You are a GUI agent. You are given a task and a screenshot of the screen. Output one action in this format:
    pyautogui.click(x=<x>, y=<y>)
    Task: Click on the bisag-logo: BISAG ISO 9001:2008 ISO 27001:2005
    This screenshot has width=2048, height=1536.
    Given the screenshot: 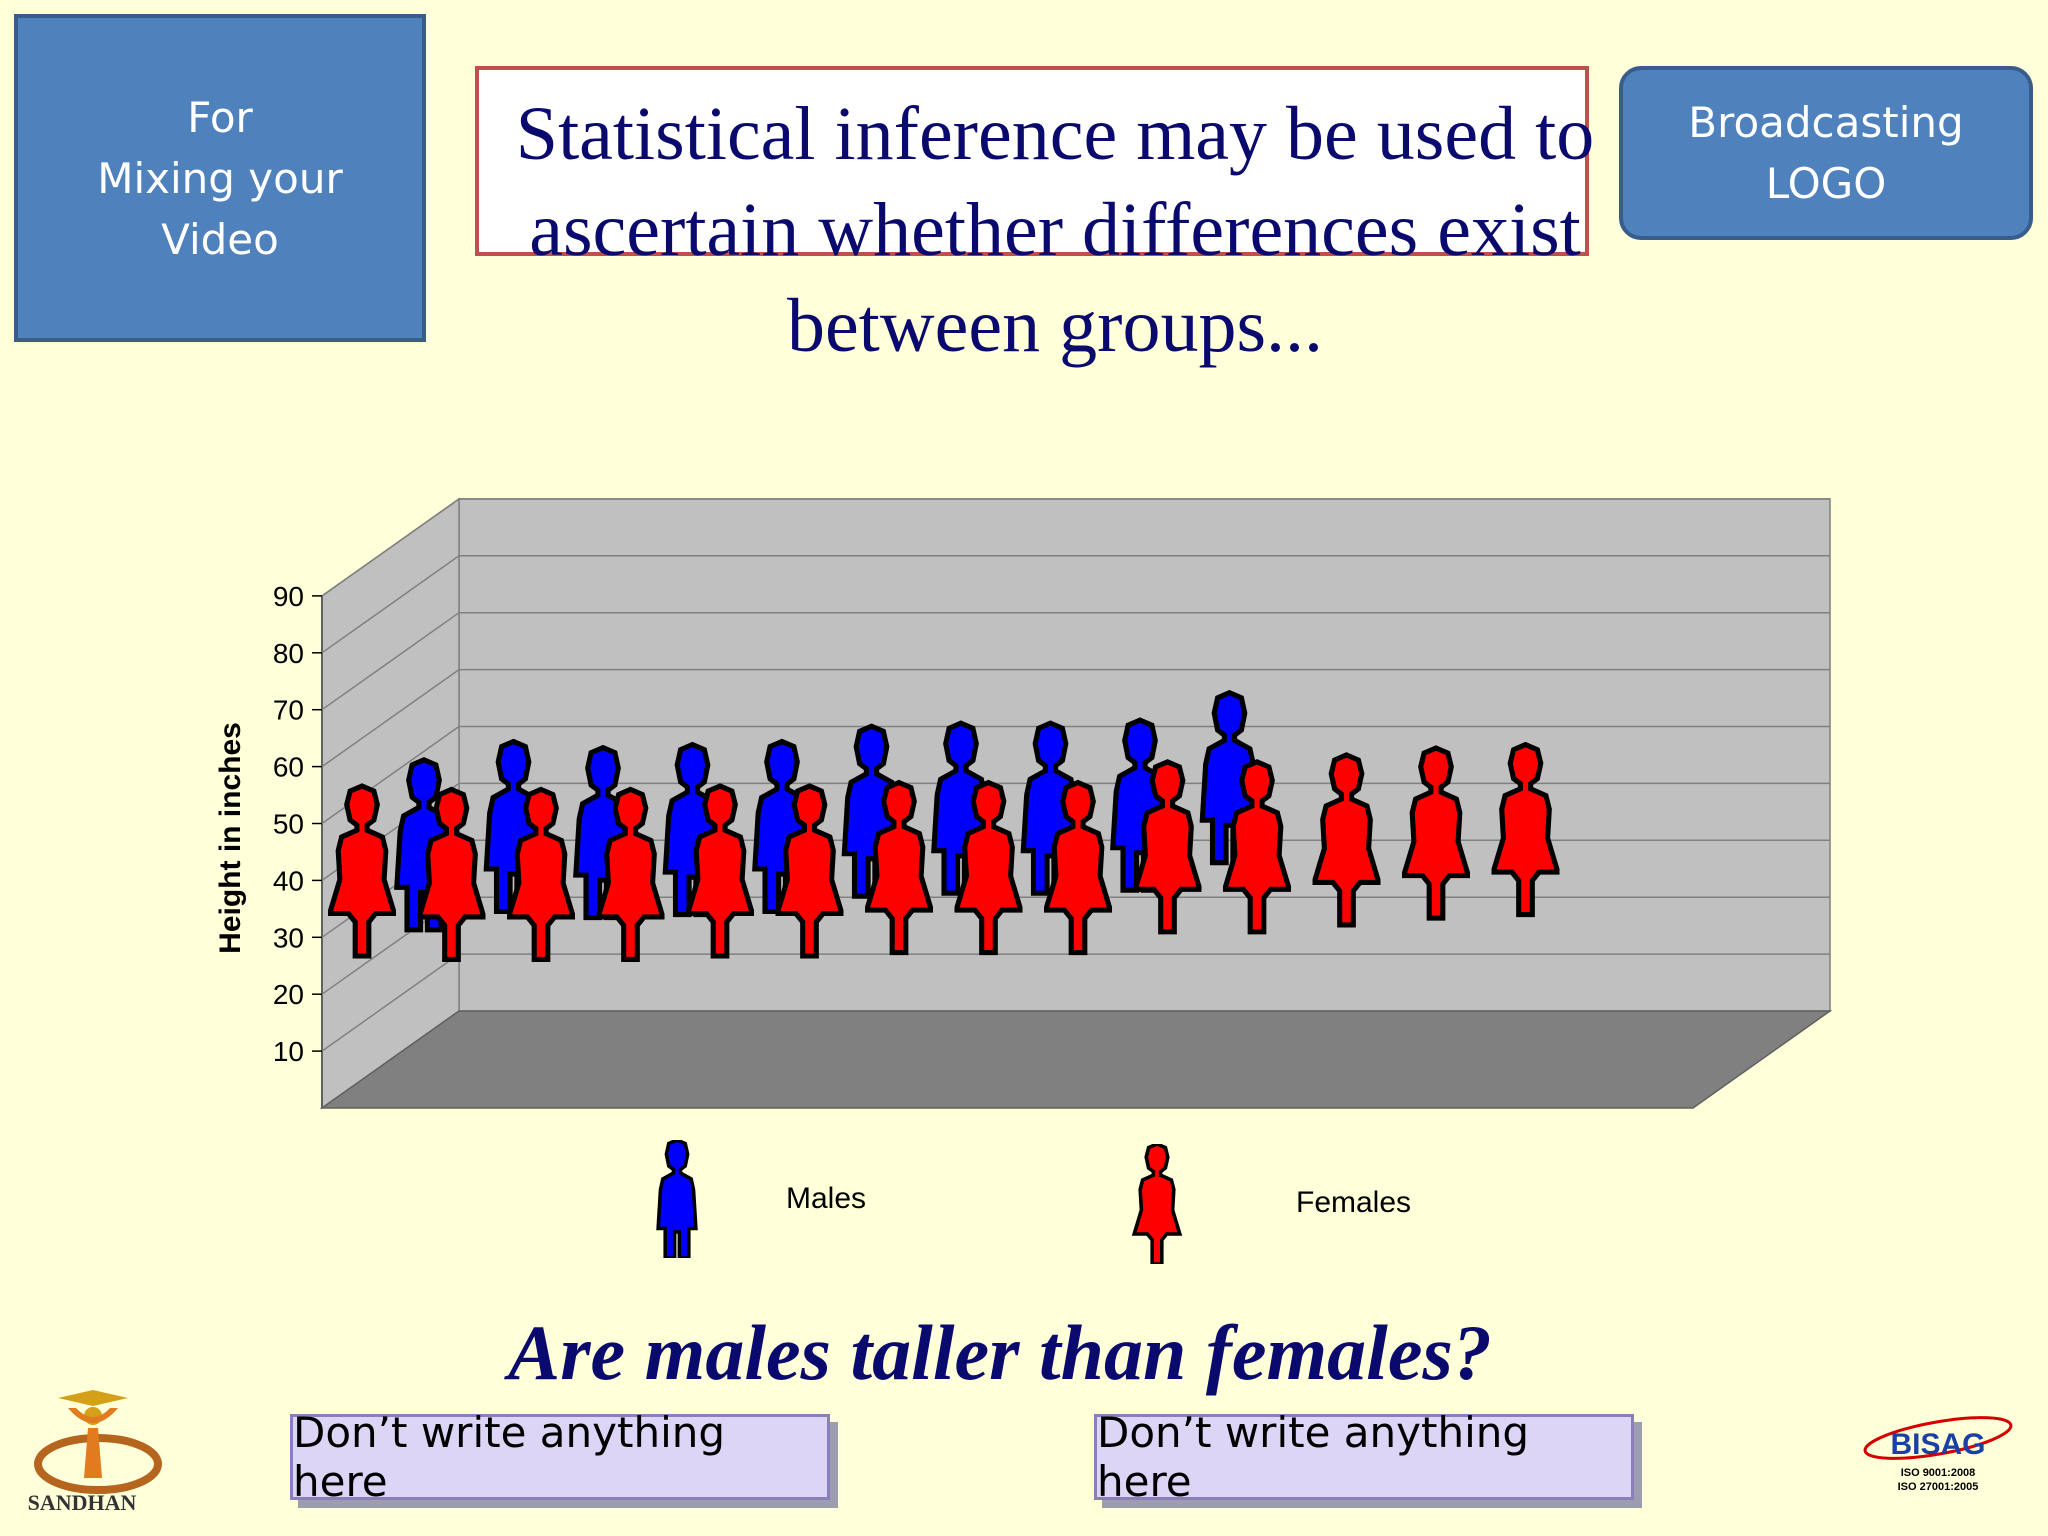 What is the action you would take?
    pyautogui.click(x=1938, y=1454)
    